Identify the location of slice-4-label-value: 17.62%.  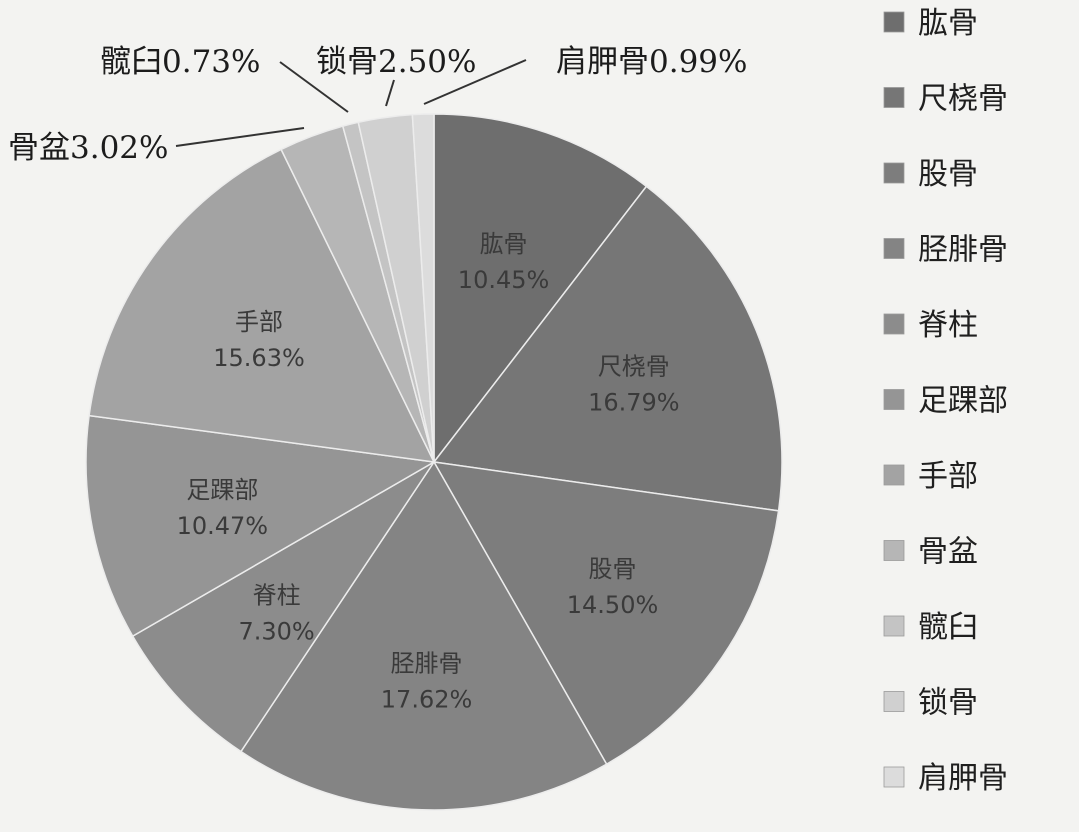
(427, 700).